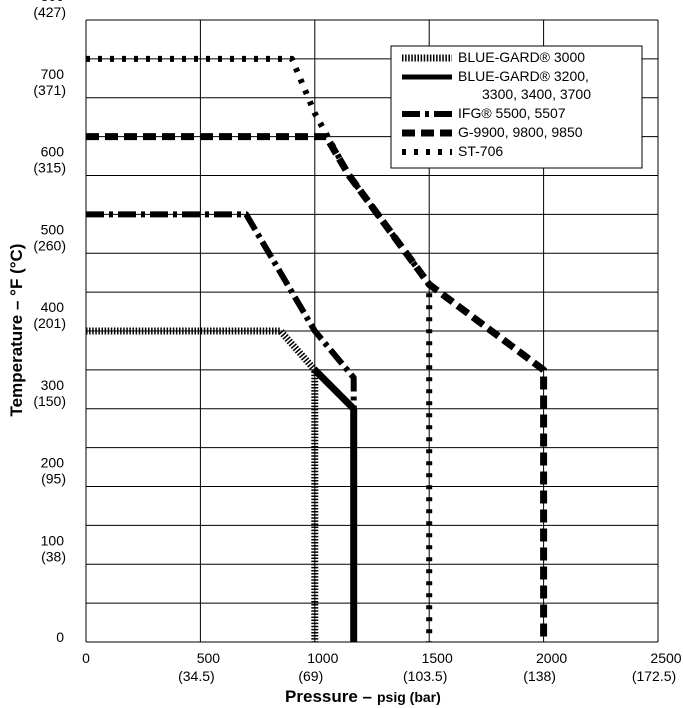 The width and height of the screenshot is (683, 708). What do you see at coordinates (49, 323) in the screenshot?
I see `y-tick-sublabel: (201)` at bounding box center [49, 323].